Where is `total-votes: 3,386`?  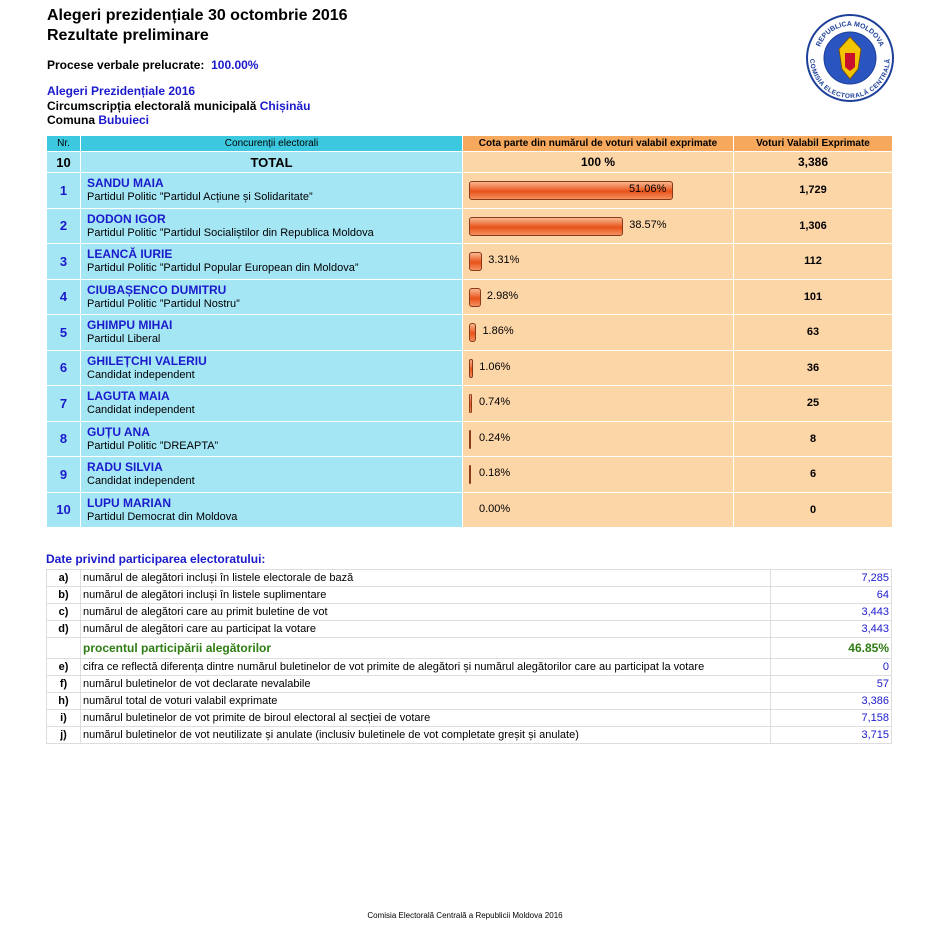
total-votes: 3,386 is located at coordinates (813, 162).